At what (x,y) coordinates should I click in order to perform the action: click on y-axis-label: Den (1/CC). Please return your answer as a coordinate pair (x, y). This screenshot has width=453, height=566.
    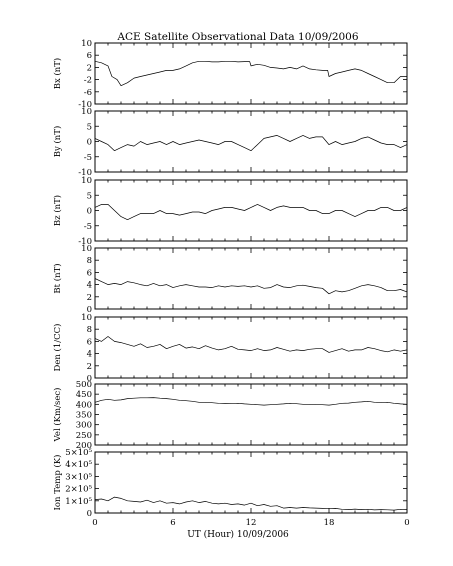
    Looking at the image, I should click on (57, 348).